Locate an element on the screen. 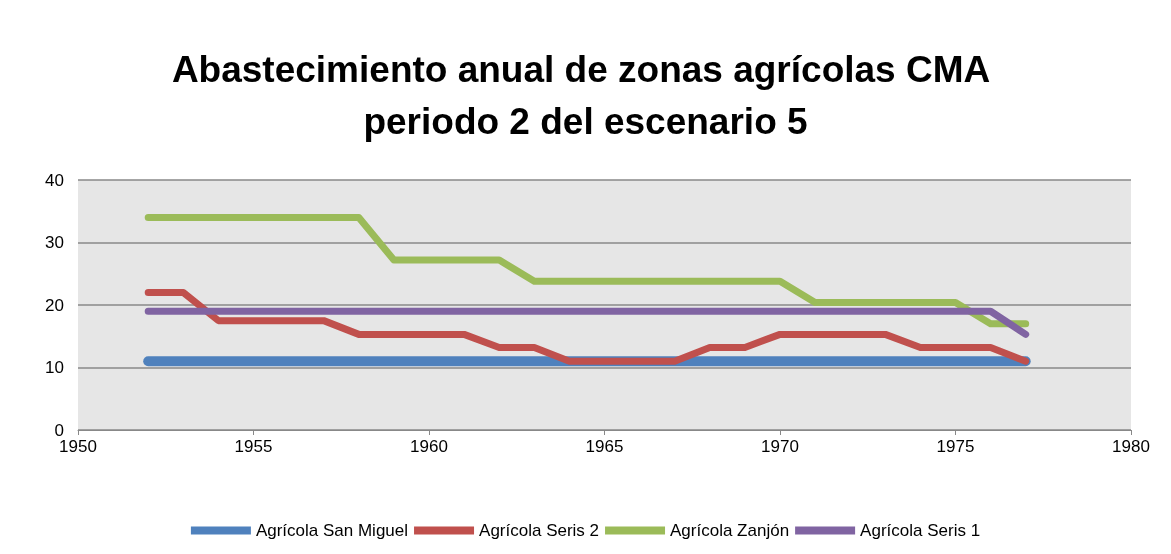 The height and width of the screenshot is (554, 1171). y-tick-label: 40 is located at coordinates (54, 180).